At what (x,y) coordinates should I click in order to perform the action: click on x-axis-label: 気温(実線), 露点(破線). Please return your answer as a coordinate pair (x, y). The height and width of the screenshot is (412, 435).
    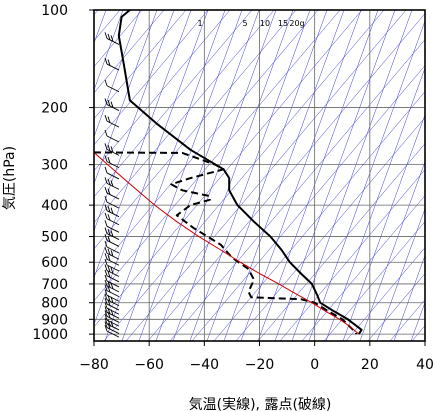
    Looking at the image, I should click on (260, 404).